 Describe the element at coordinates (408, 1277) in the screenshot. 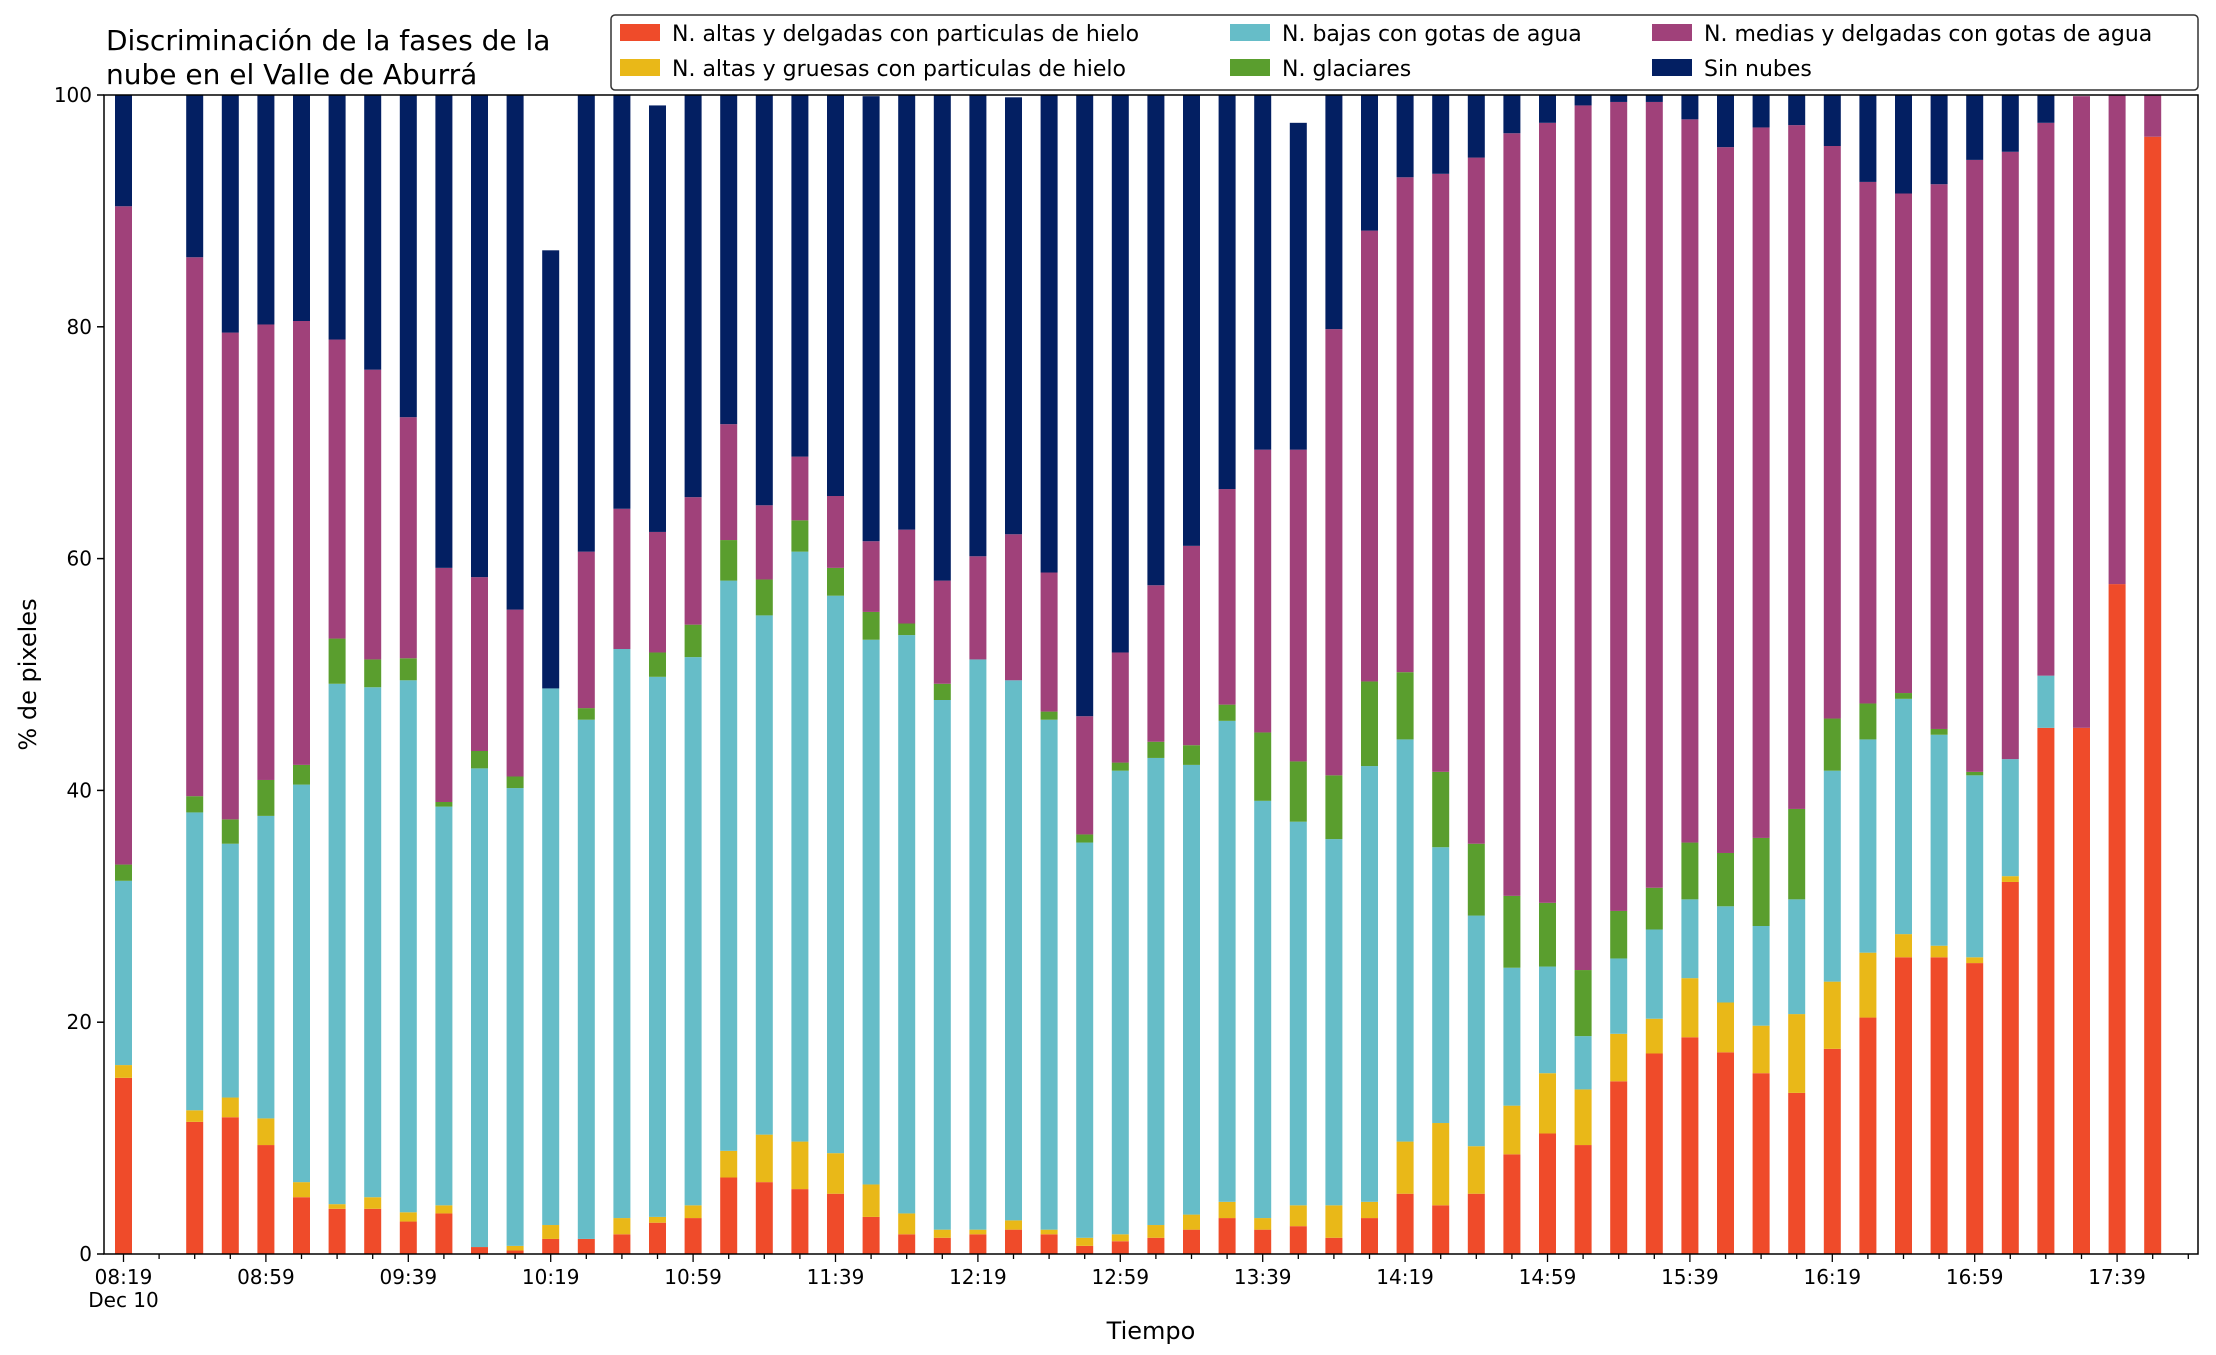

I see `x-tick-label: 09:39` at that location.